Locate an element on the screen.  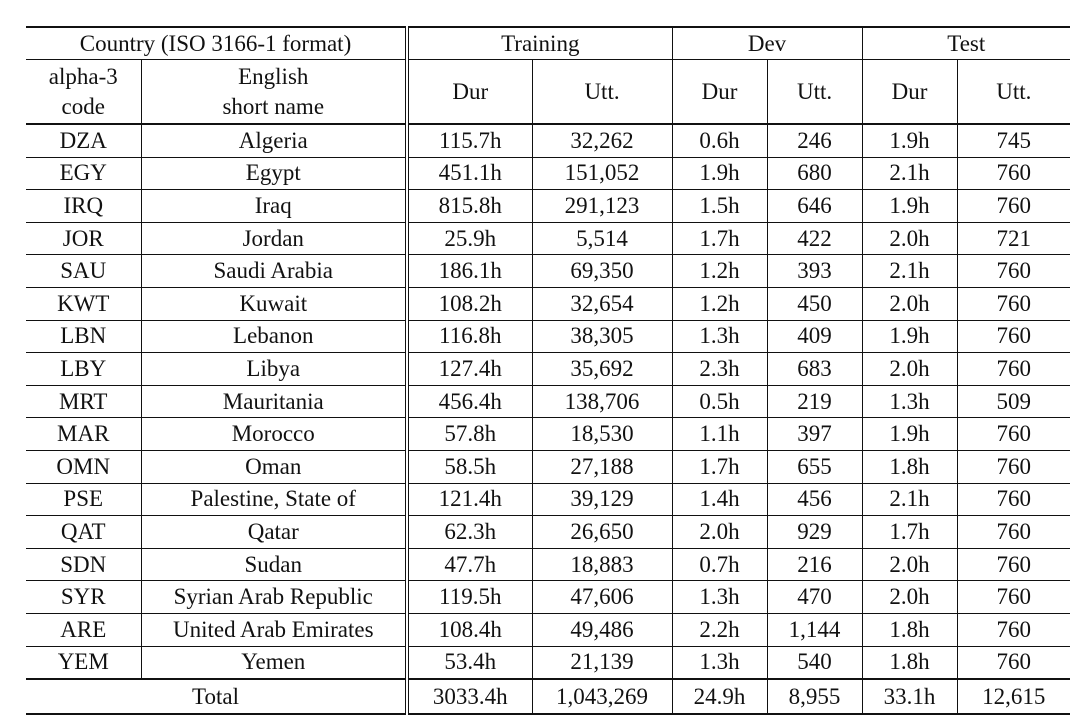
dev-dur-cell: 2.0h is located at coordinates (720, 532).